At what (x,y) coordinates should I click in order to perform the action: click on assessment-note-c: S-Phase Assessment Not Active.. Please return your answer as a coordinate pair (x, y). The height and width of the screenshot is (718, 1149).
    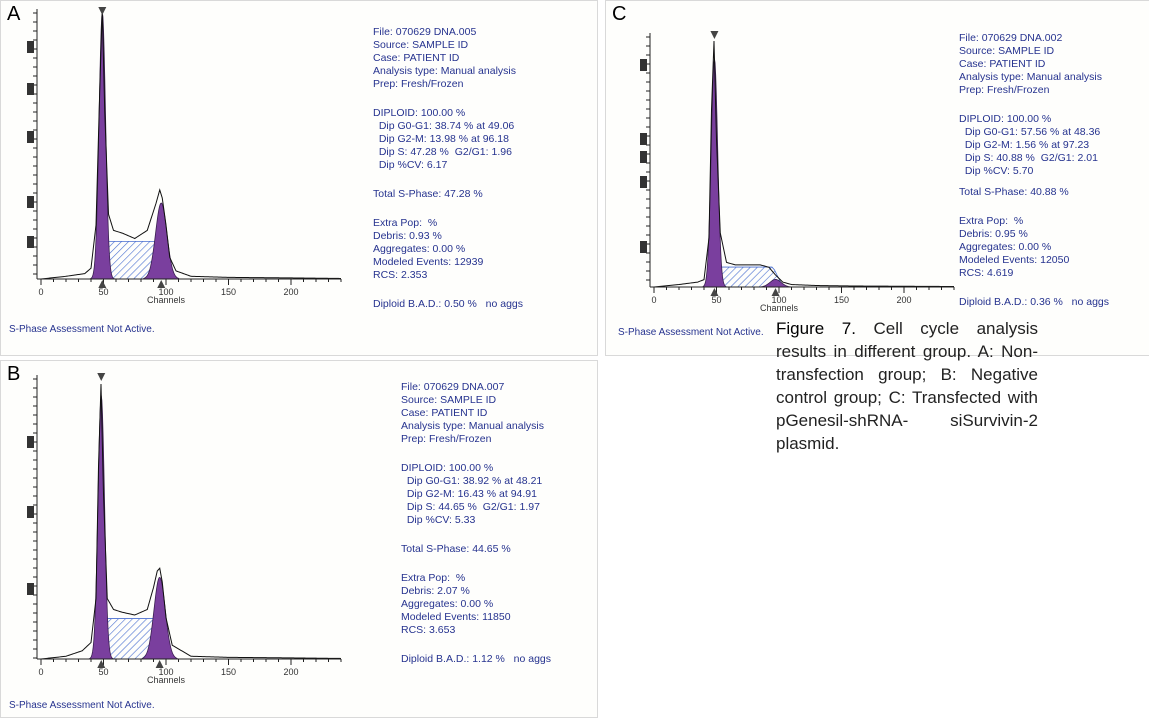
    Looking at the image, I should click on (691, 332).